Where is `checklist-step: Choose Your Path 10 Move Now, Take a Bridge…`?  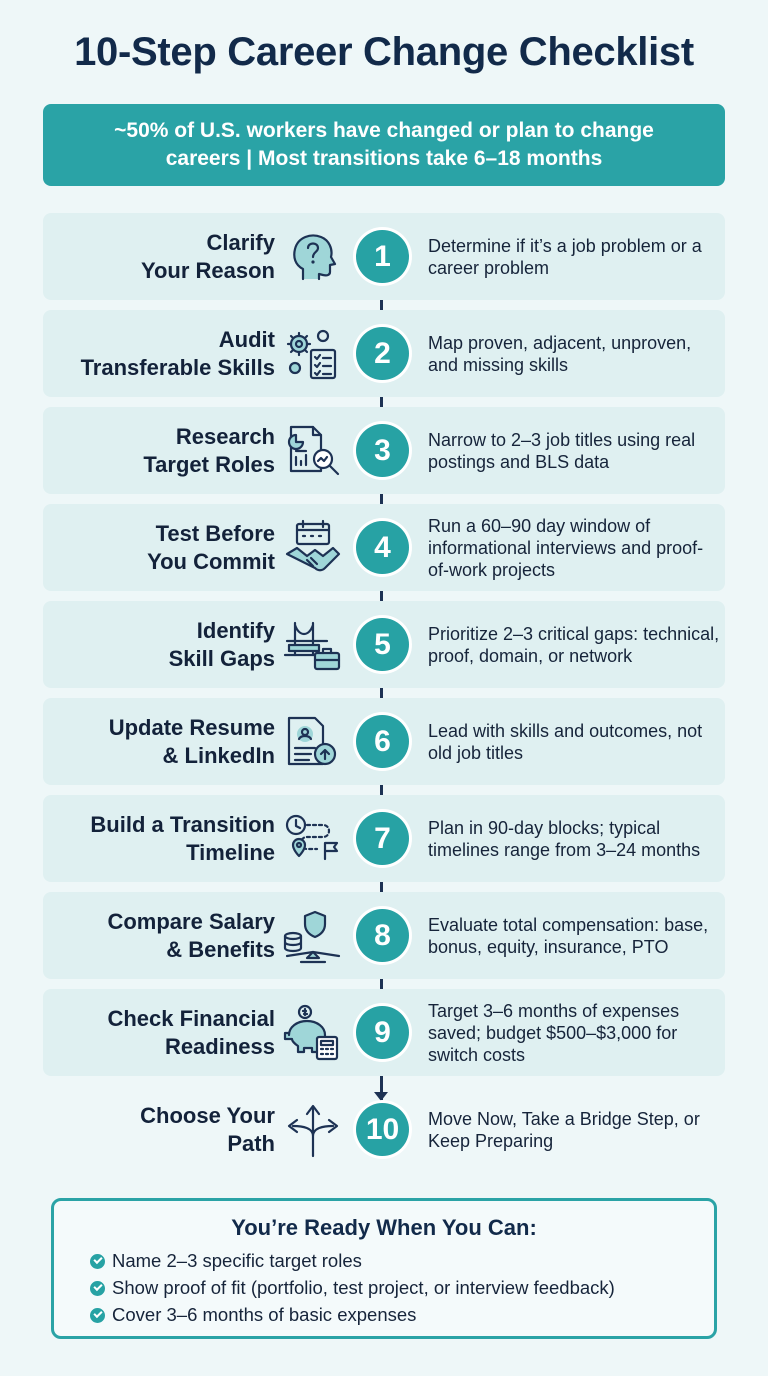 checklist-step: Choose Your Path 10 Move Now, Take a Bridge… is located at coordinates (384, 1129).